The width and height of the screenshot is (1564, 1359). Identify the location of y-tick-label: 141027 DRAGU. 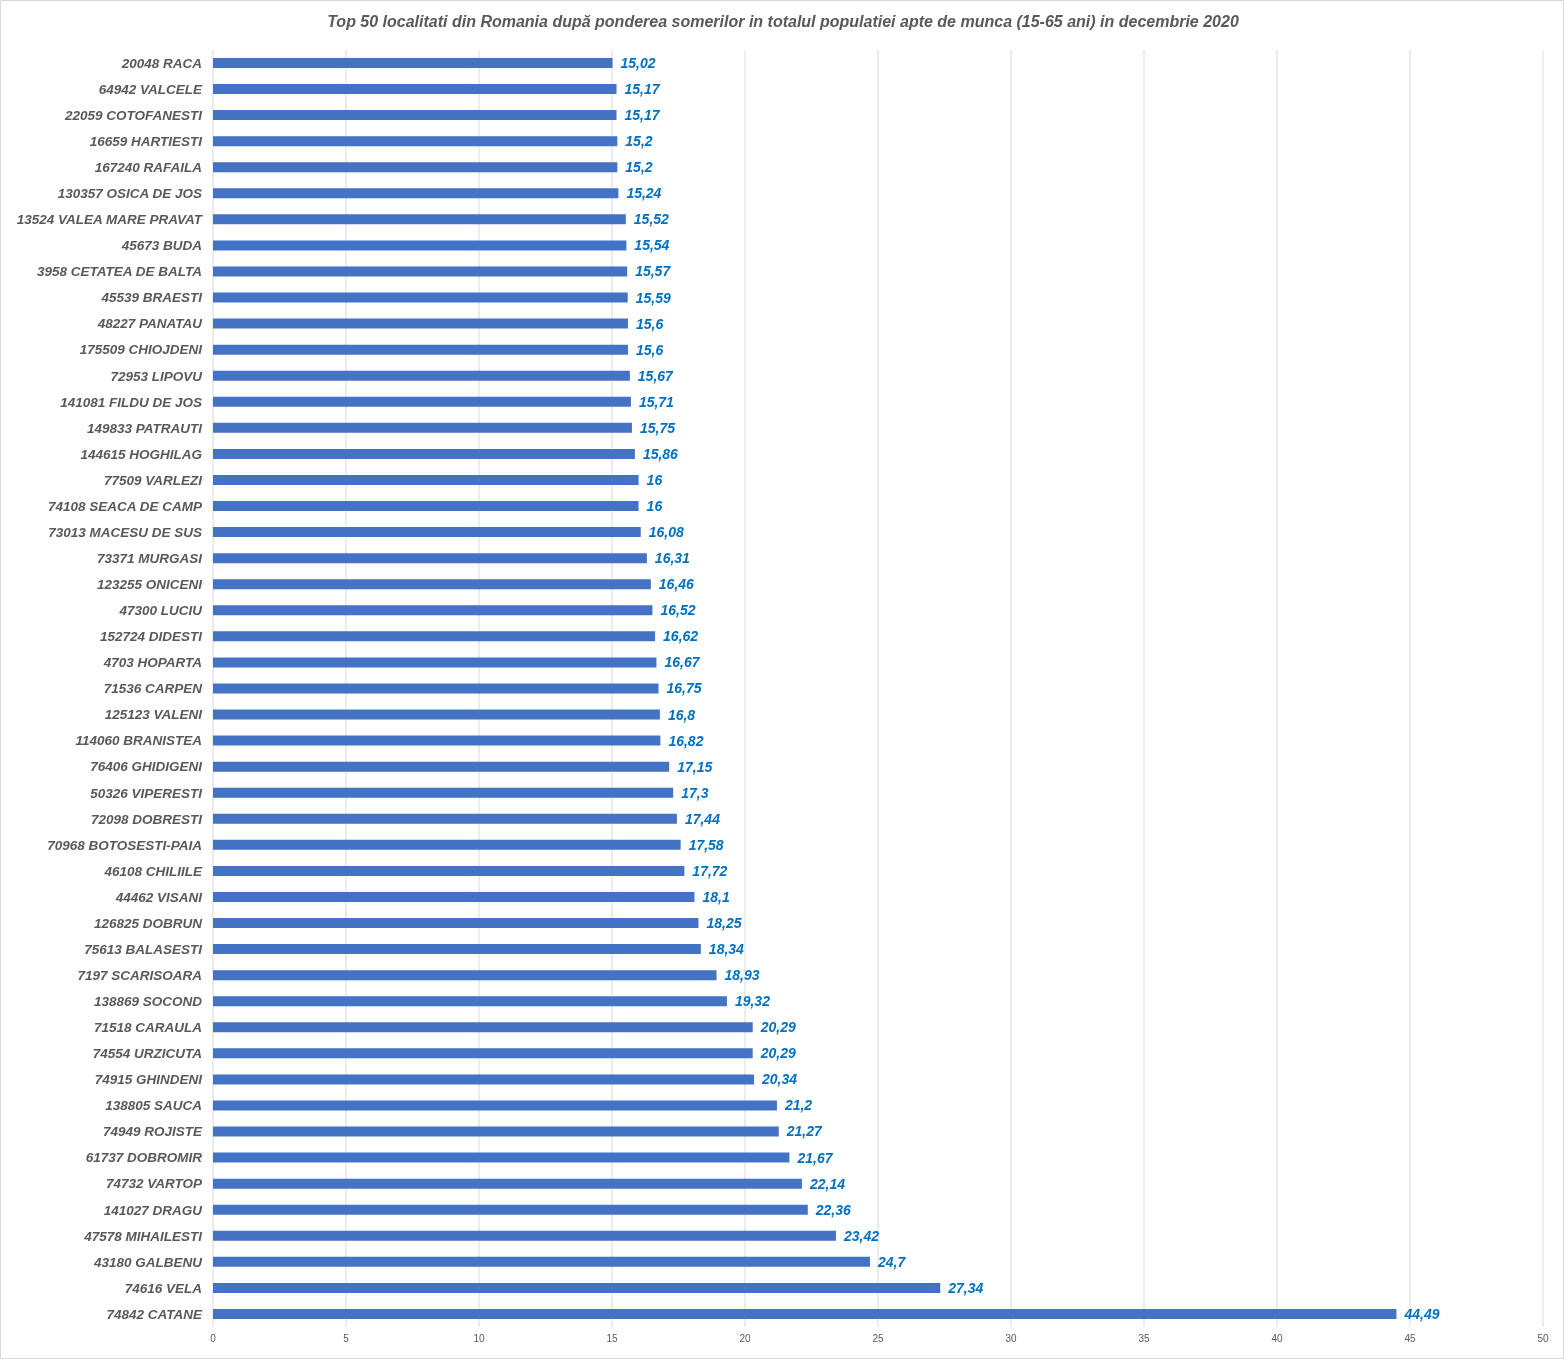
(153, 1210).